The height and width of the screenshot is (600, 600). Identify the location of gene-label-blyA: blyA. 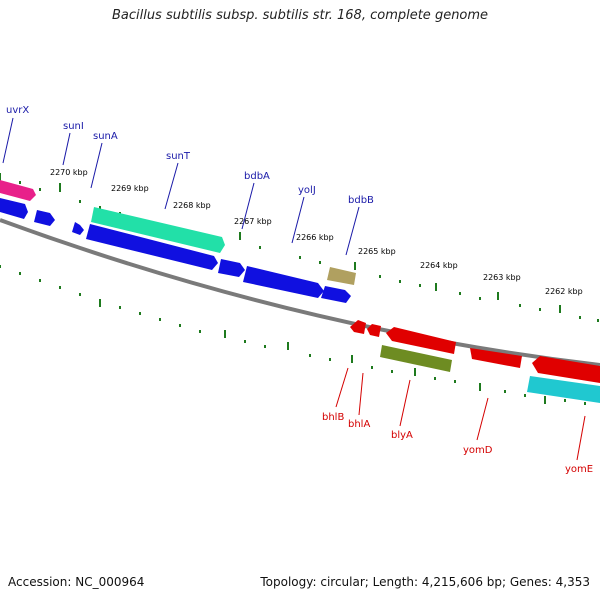
(402, 435).